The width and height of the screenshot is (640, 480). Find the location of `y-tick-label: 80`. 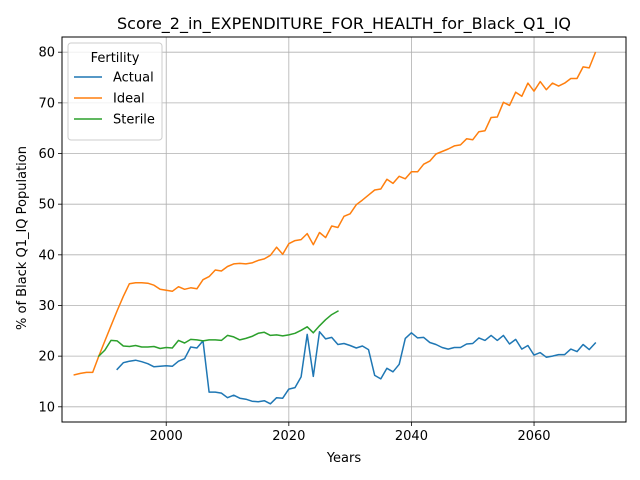

y-tick-label: 80 is located at coordinates (46, 53).